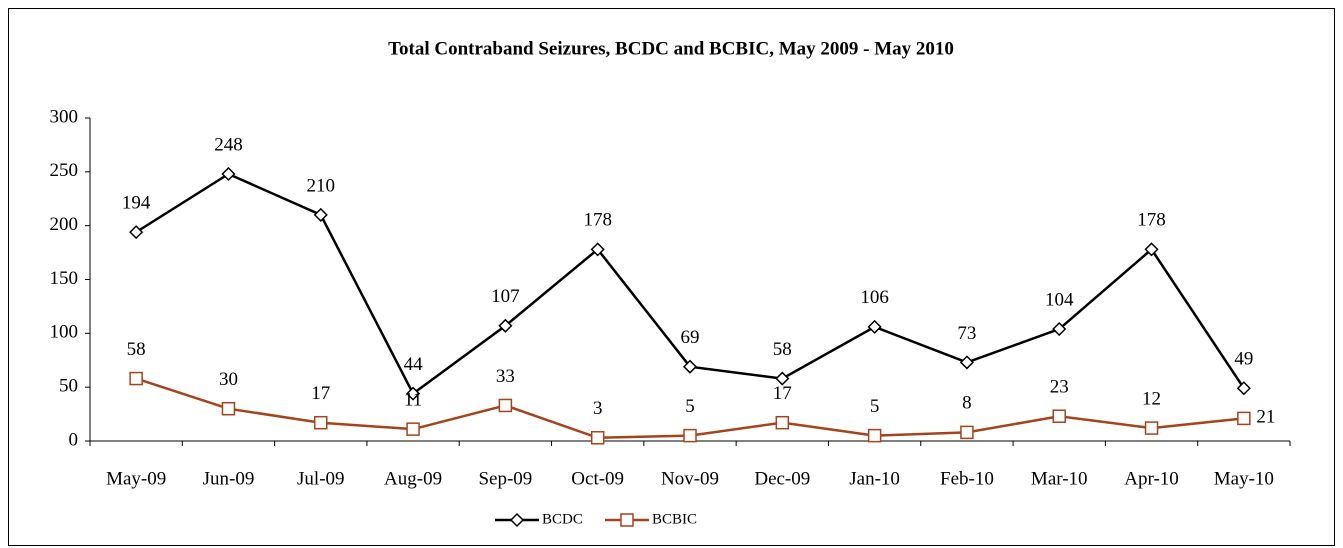 The height and width of the screenshot is (548, 1343). I want to click on data-label: 107, so click(505, 296).